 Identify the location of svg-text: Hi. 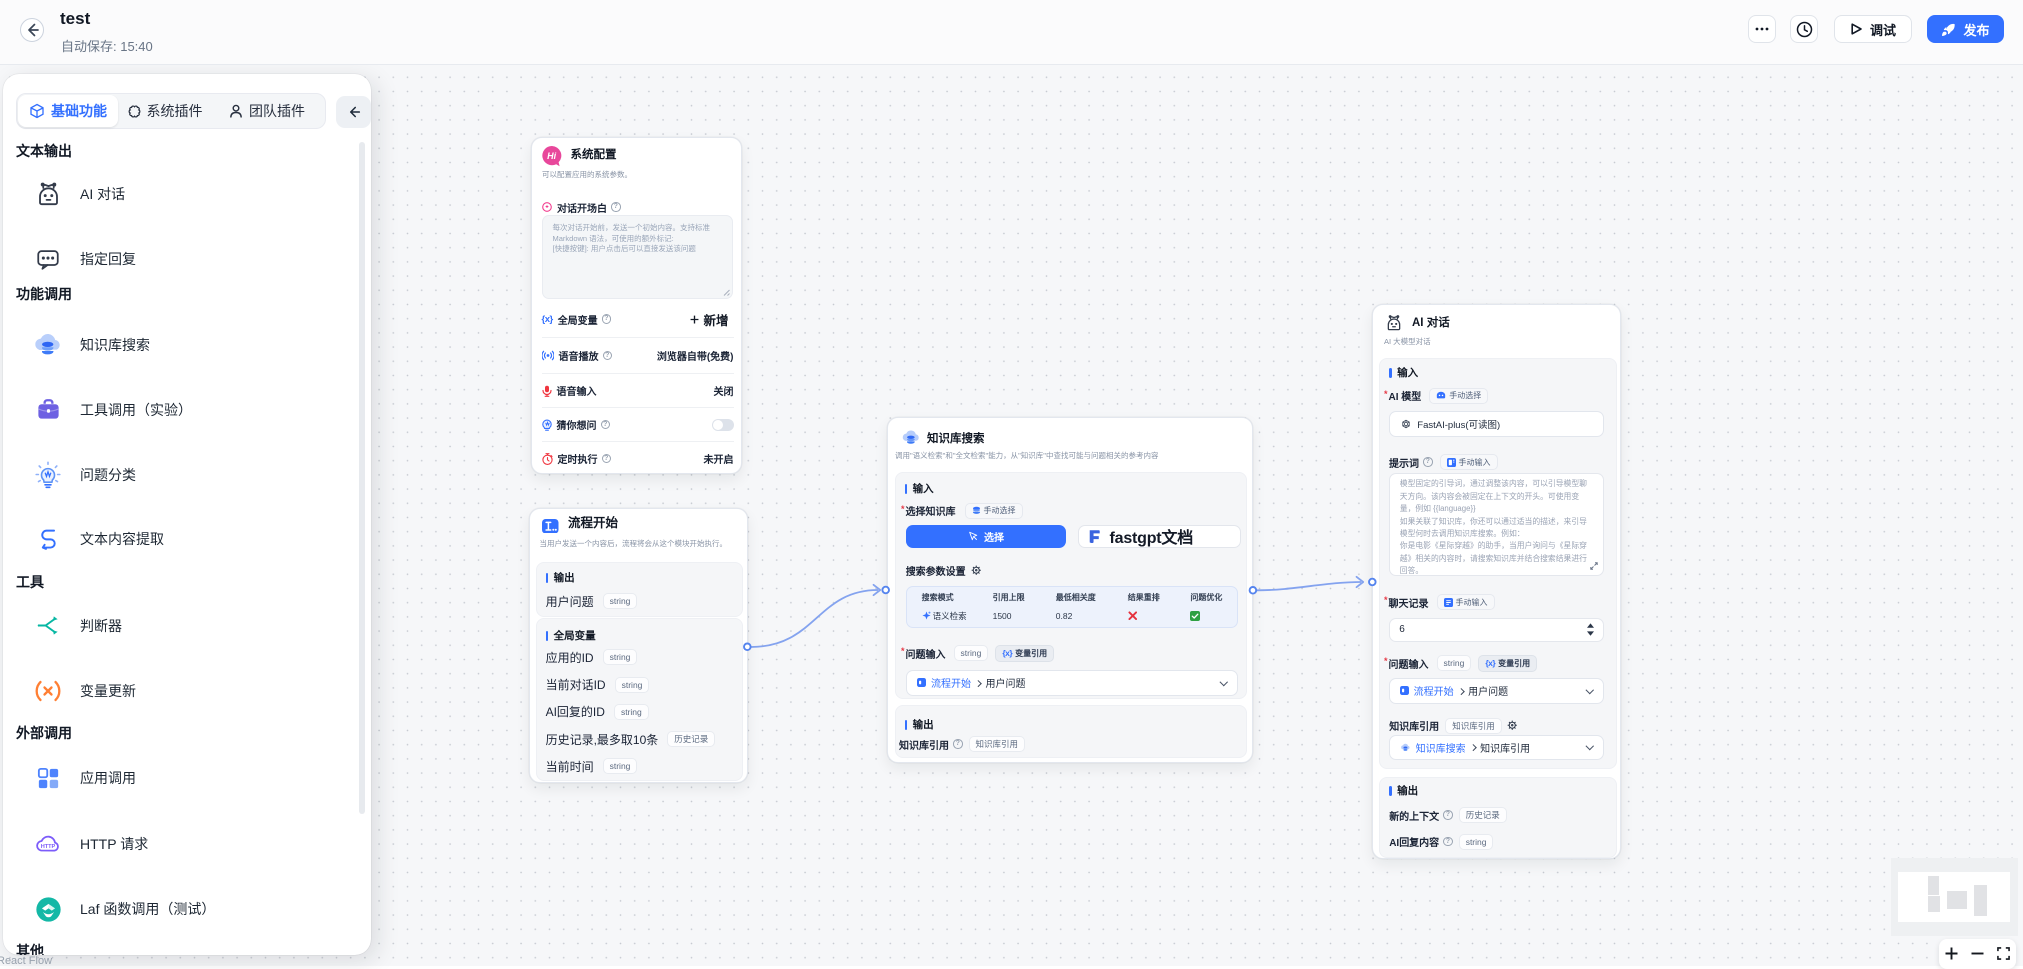
(551, 156).